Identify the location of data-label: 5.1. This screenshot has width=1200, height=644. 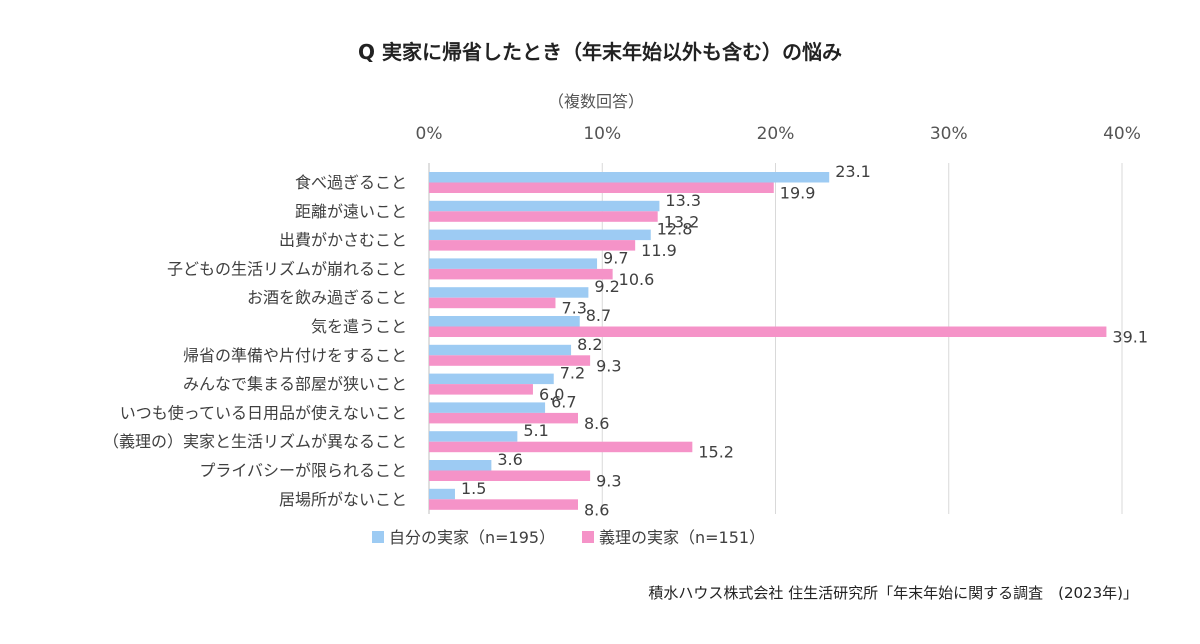
(535, 430).